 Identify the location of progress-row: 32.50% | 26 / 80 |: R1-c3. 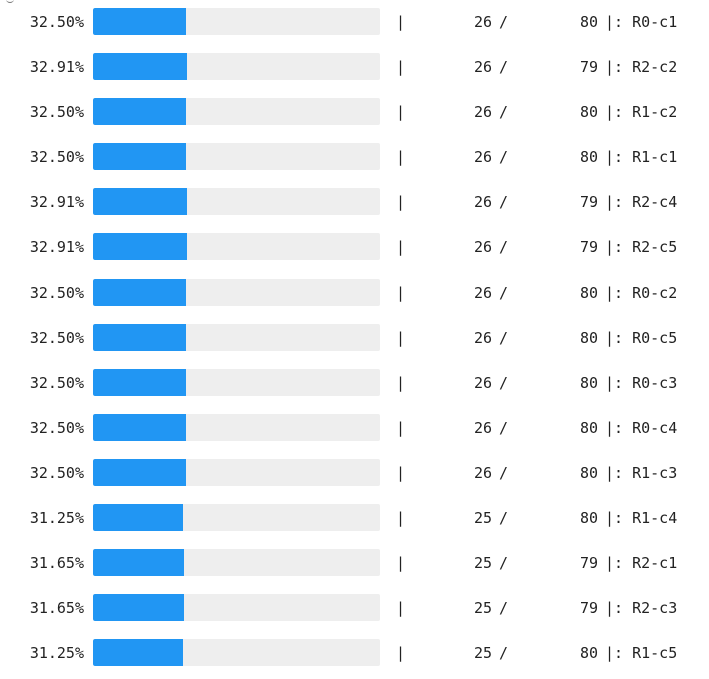
(354, 473).